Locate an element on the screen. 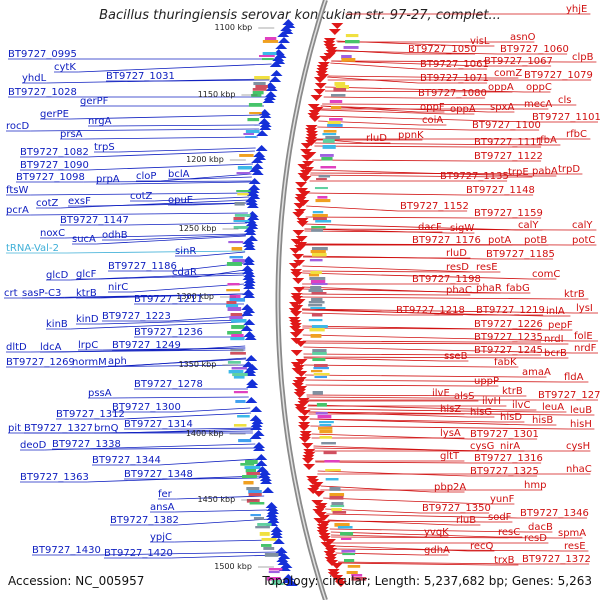 The image size is (600, 600). right-gene-label: phaR is located at coordinates (489, 288).